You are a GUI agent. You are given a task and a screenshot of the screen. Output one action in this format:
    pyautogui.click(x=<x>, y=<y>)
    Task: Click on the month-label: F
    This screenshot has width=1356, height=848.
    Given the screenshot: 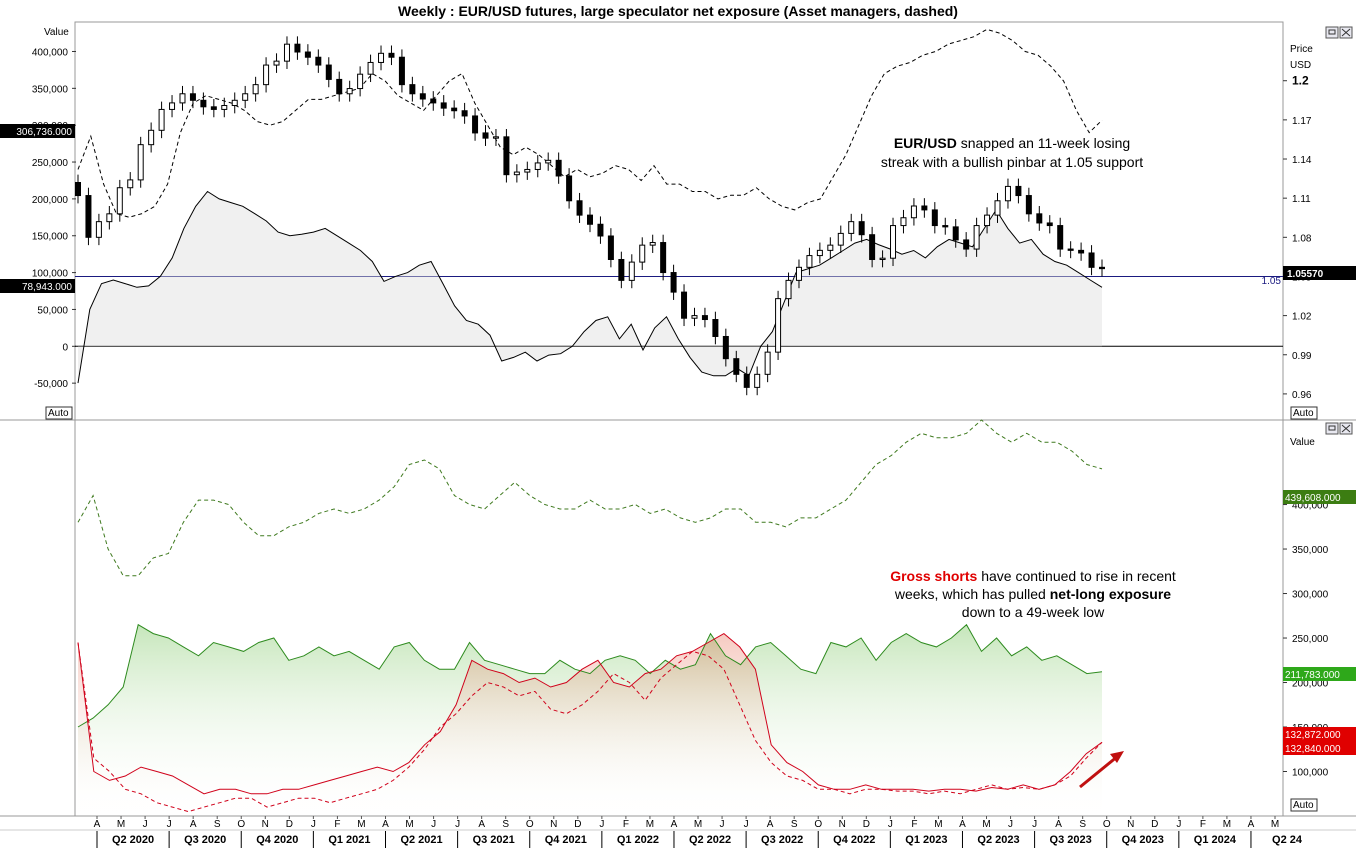 What is the action you would take?
    pyautogui.click(x=1203, y=824)
    